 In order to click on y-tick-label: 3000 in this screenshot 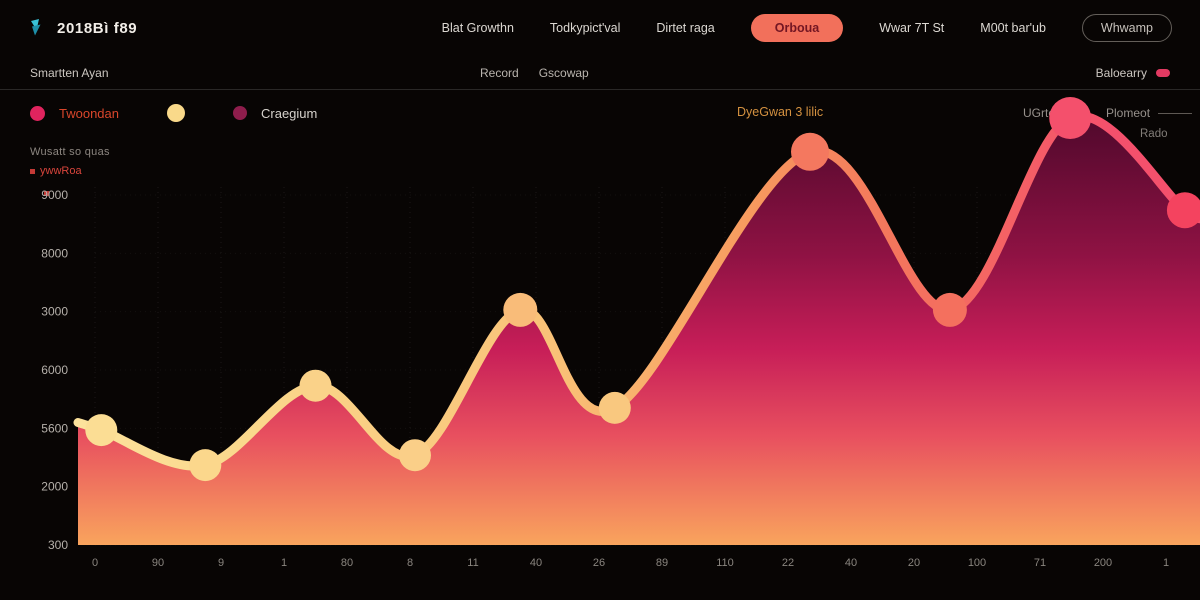, I will do `click(54, 312)`.